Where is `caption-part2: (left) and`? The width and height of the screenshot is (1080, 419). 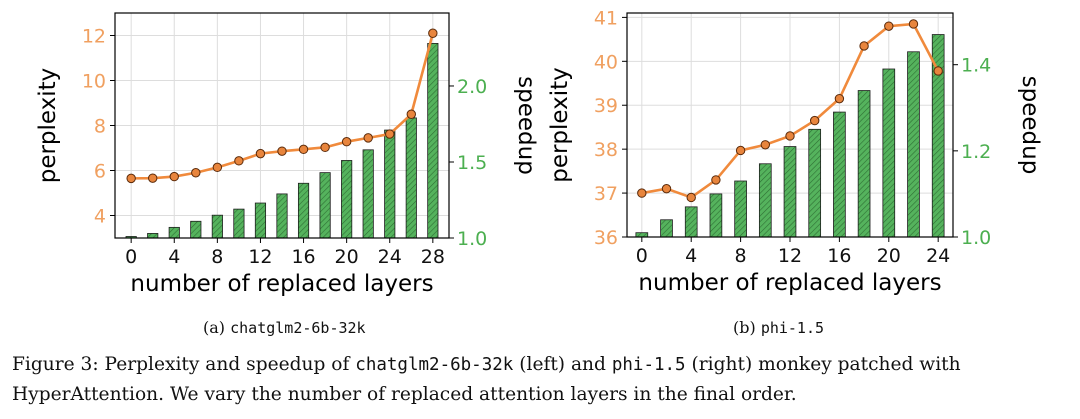 caption-part2: (left) and is located at coordinates (562, 364).